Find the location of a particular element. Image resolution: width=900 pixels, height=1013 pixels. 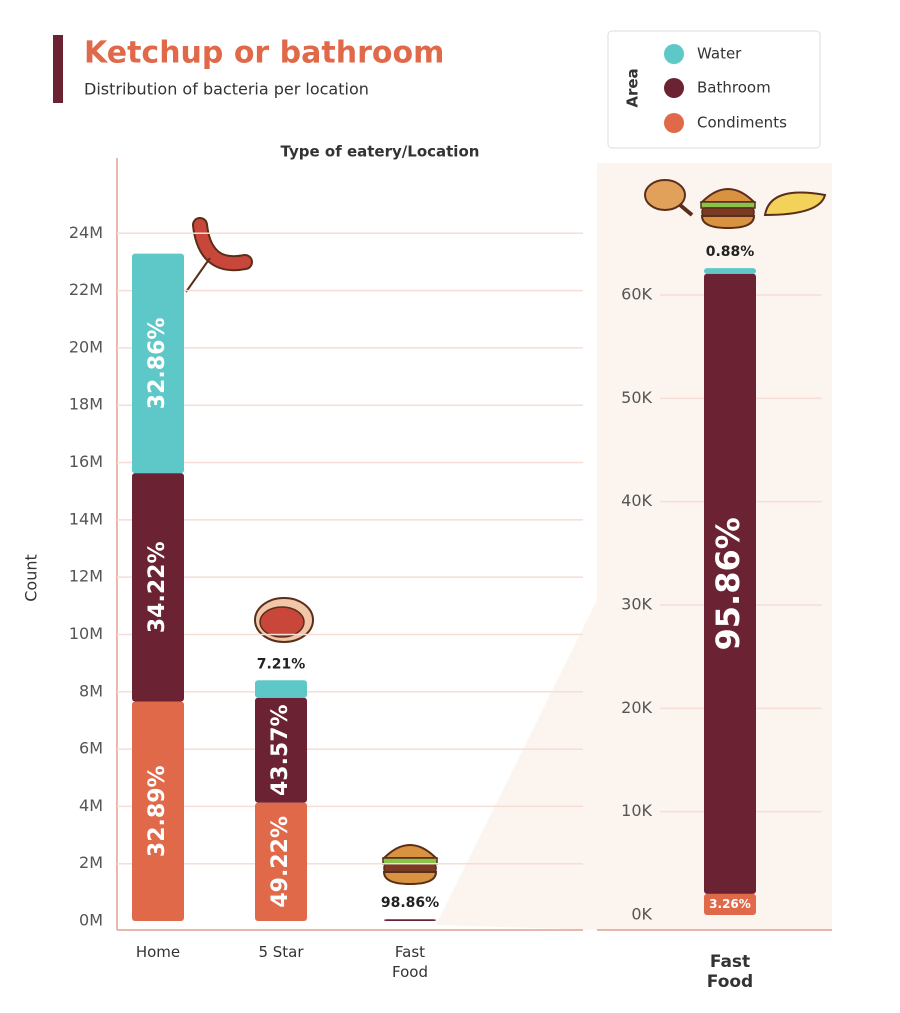

y-axis-title: Count is located at coordinates (31, 578).